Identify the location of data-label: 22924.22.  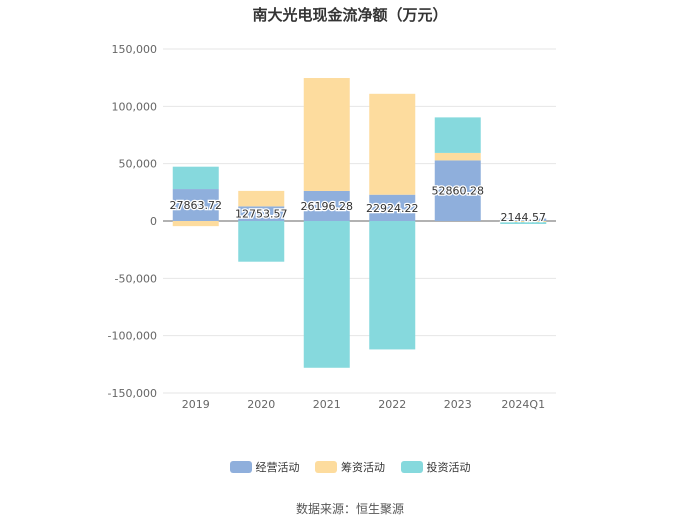
(392, 208).